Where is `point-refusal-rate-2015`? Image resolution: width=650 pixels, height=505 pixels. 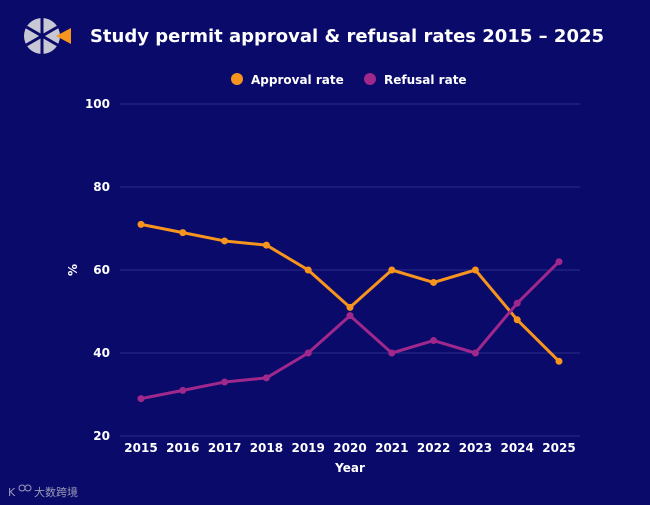
point-refusal-rate-2015 is located at coordinates (141, 399).